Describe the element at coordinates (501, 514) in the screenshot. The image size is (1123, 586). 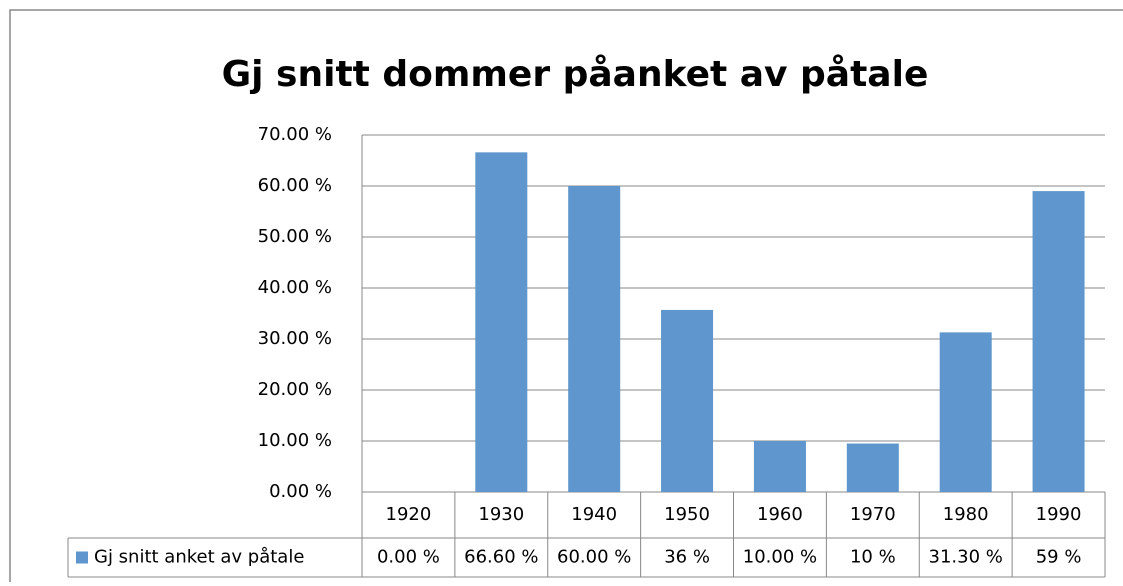
I see `x-tick-label: 1930` at that location.